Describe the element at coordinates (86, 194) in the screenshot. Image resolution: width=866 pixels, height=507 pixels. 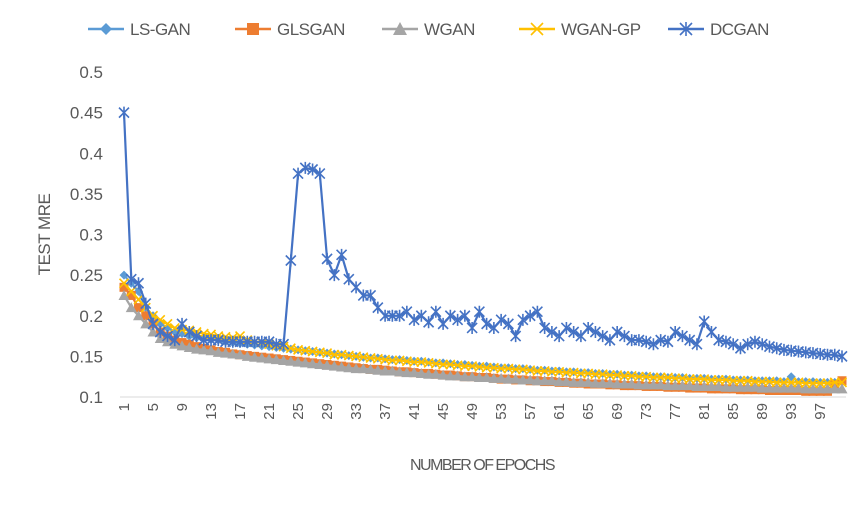
I see `y-tick-label: 0.35` at that location.